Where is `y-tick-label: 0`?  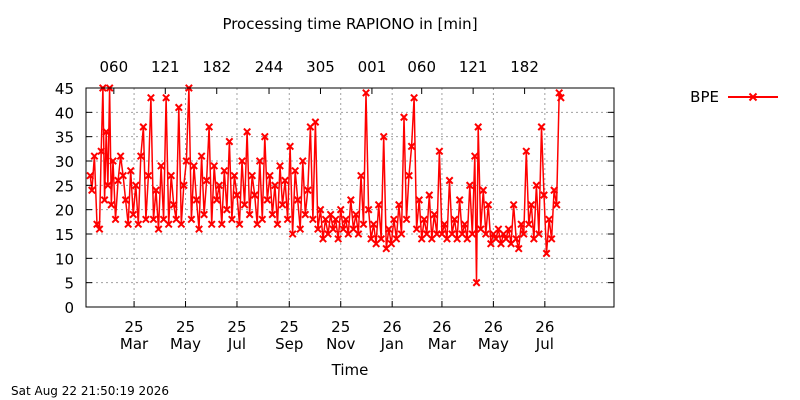
y-tick-label: 0 is located at coordinates (69, 308).